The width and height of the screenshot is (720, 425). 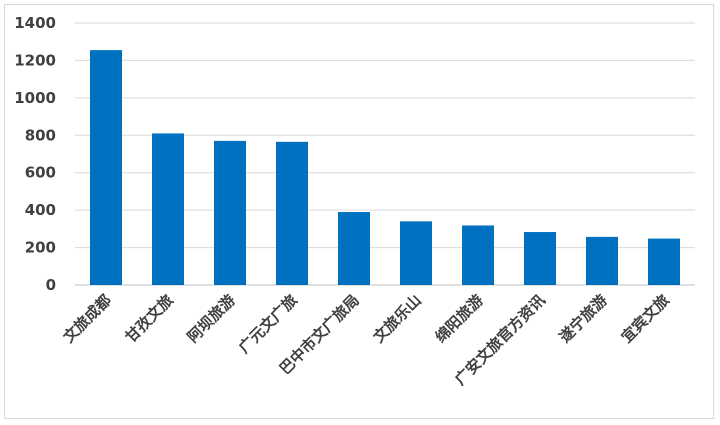 I want to click on x-tick-label: 文旅乐山, so click(x=397, y=318).